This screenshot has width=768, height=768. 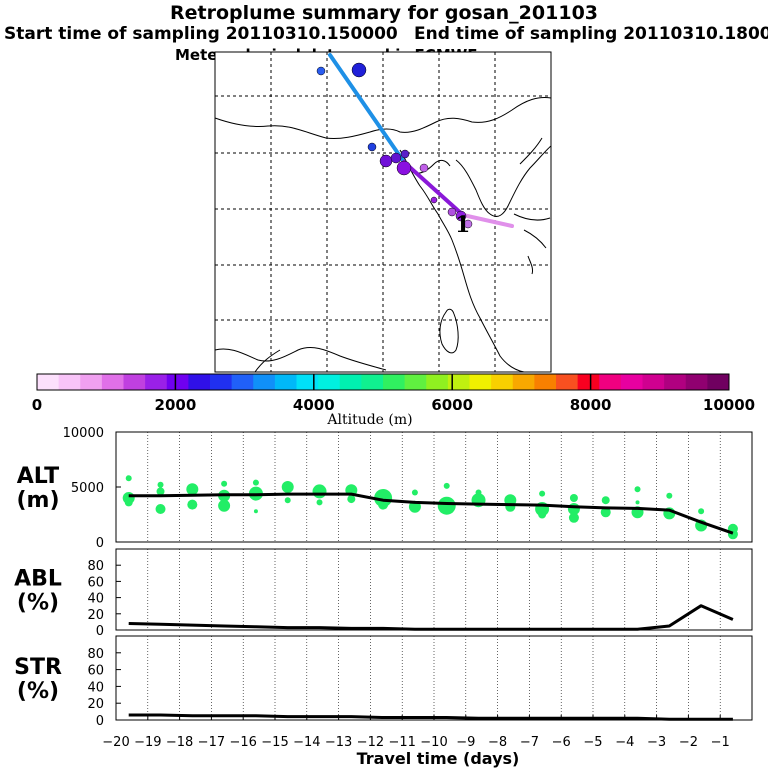 I want to click on colorbar-tick-label: 10000, so click(x=729, y=405).